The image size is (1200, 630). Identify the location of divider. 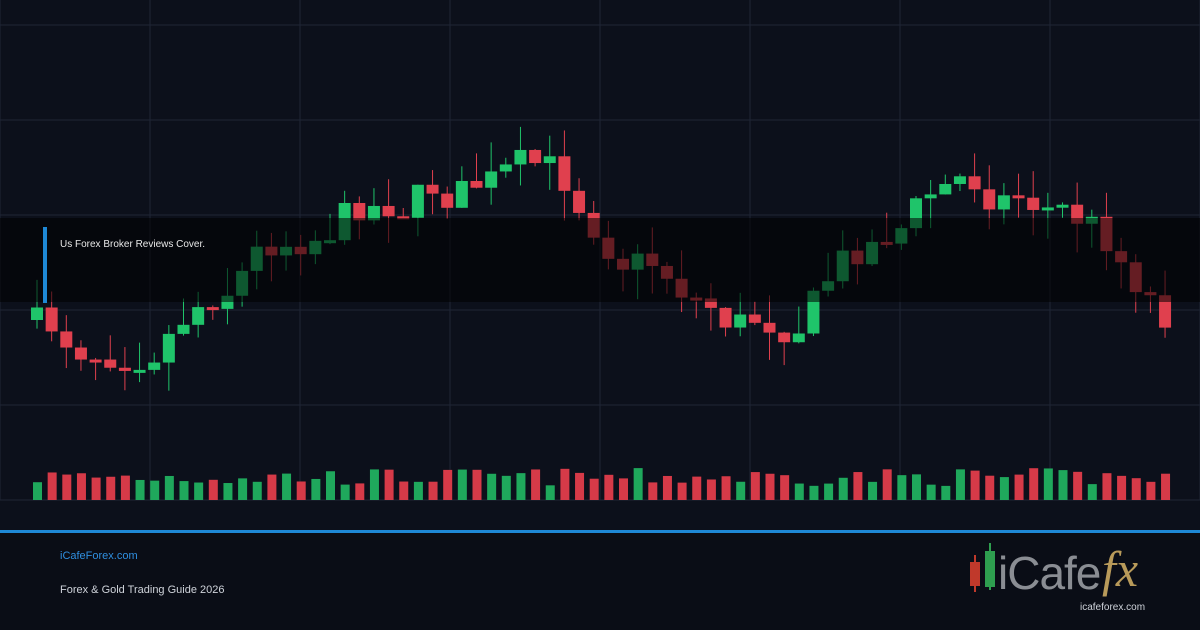
(600, 531).